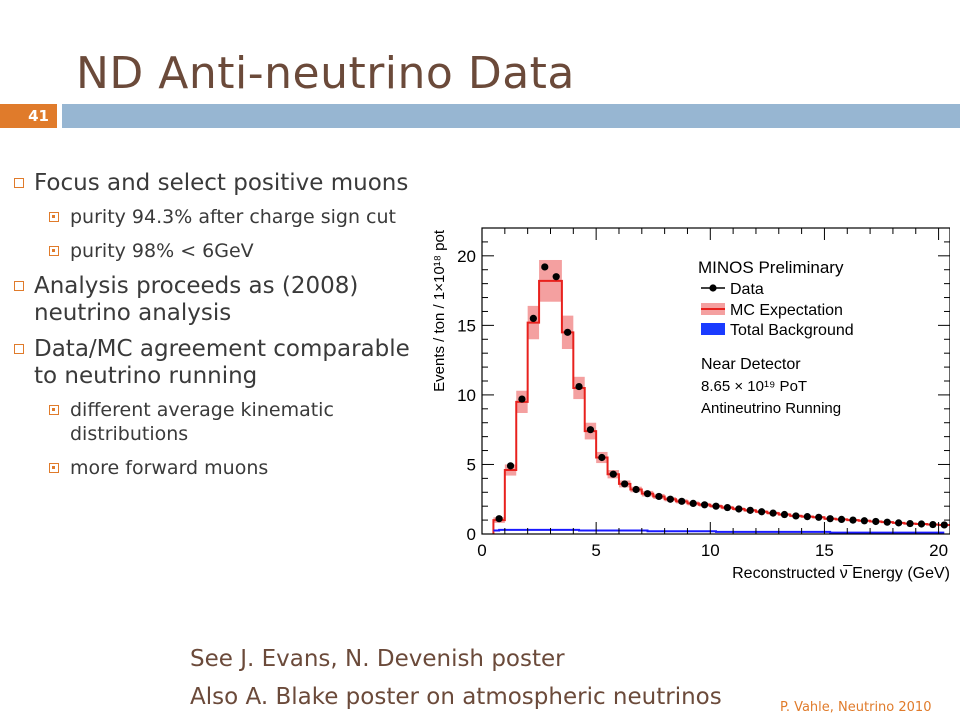 Image resolution: width=960 pixels, height=720 pixels. What do you see at coordinates (938, 550) in the screenshot?
I see `x-tick-label: 20` at bounding box center [938, 550].